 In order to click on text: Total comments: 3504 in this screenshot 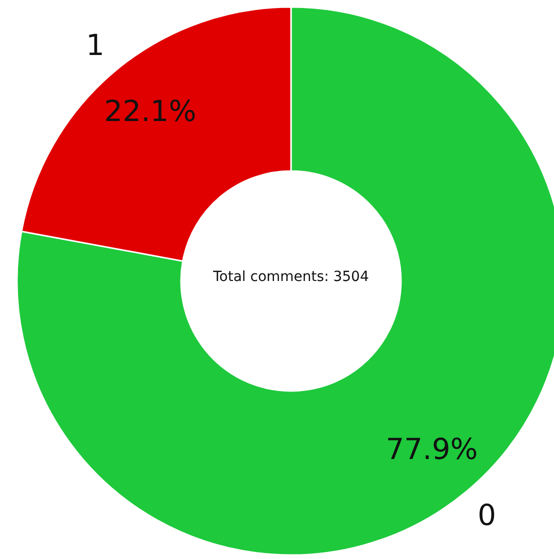, I will do `click(290, 277)`.